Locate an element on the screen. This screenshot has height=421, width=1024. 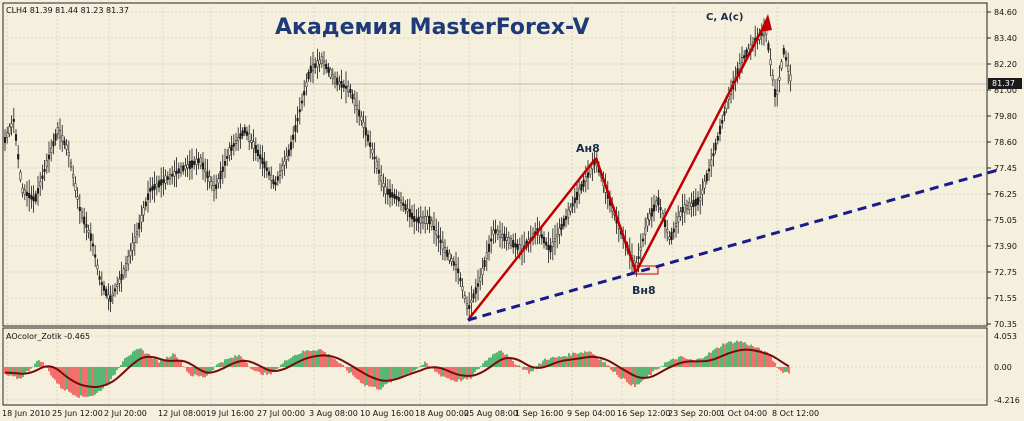
arrow-head-icon is located at coordinates (766, 23).